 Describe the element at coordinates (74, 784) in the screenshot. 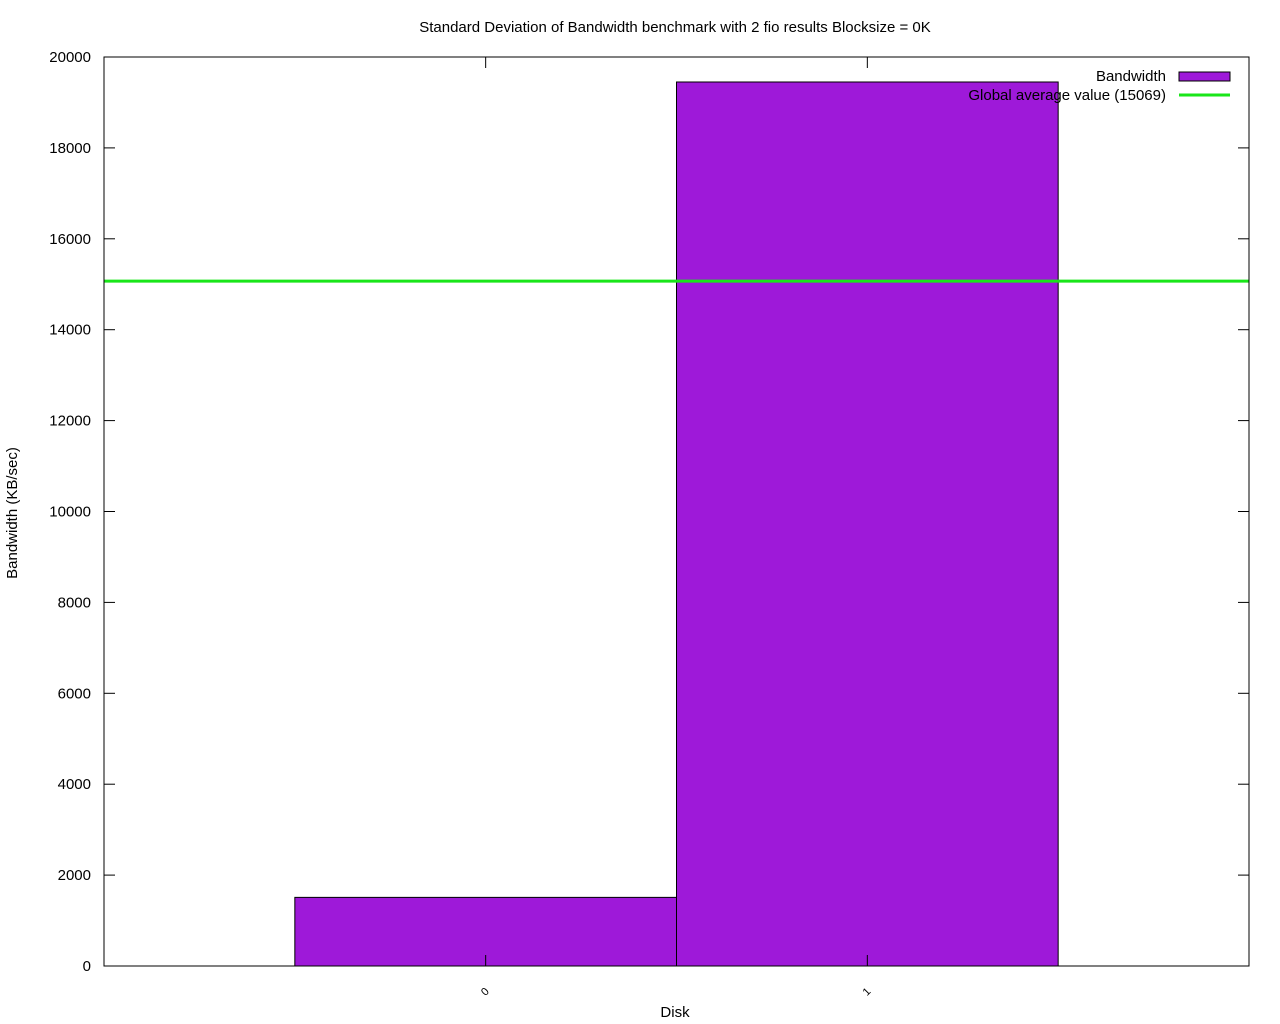

I see `y-tick-label: 4000` at that location.